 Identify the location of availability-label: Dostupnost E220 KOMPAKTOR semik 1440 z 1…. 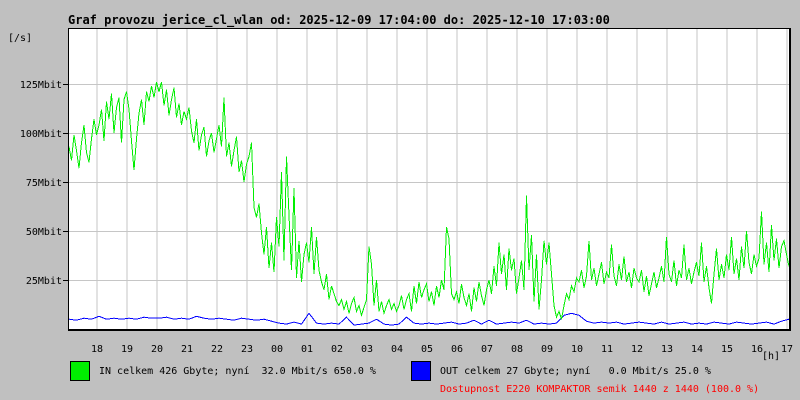
(600, 389).